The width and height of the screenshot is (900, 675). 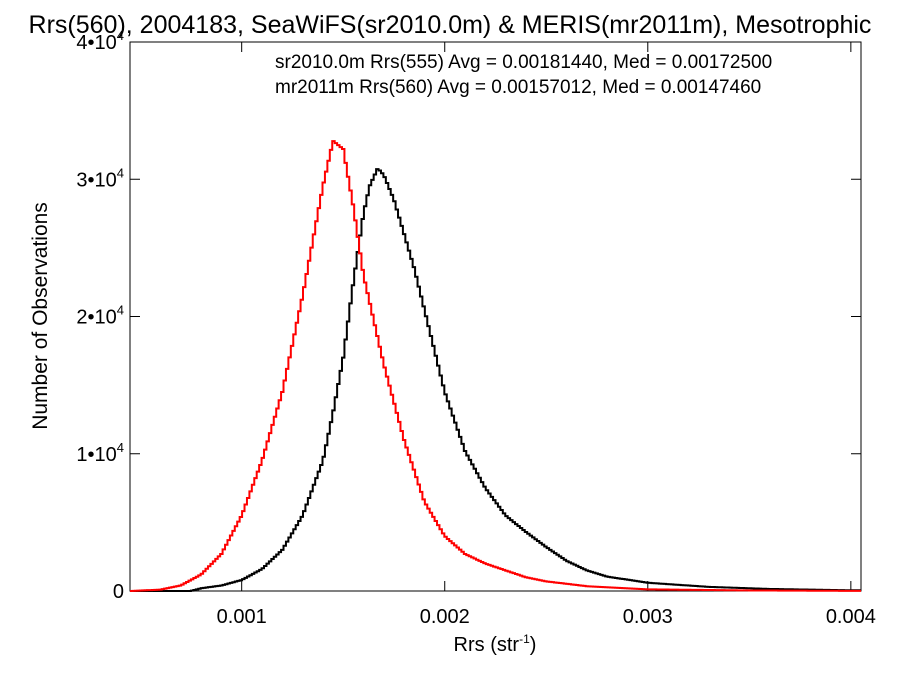 What do you see at coordinates (851, 617) in the screenshot?
I see `x-tick-label: 0.004` at bounding box center [851, 617].